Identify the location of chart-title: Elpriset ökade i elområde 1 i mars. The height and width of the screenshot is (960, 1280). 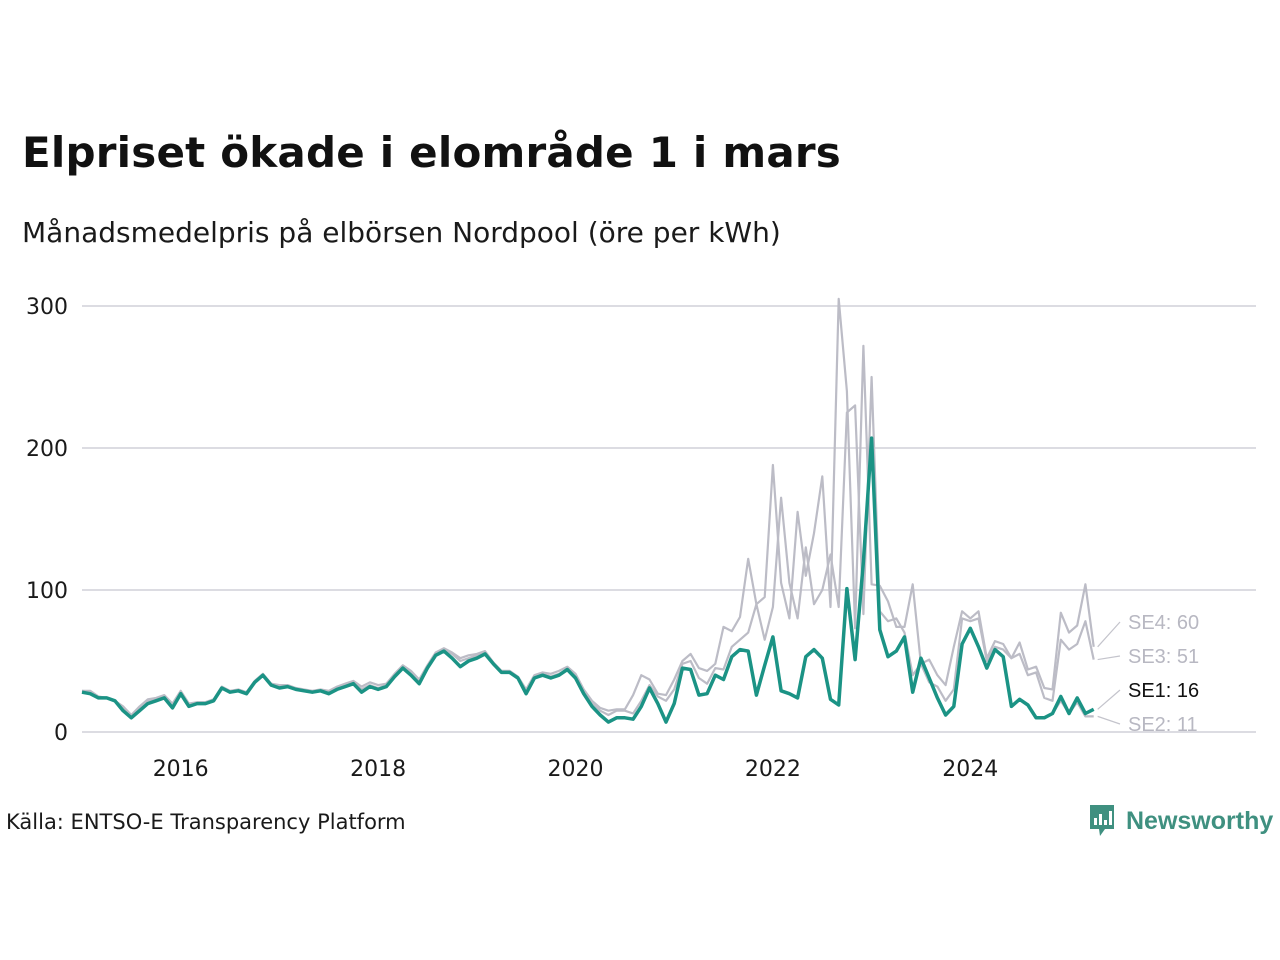
(431, 152).